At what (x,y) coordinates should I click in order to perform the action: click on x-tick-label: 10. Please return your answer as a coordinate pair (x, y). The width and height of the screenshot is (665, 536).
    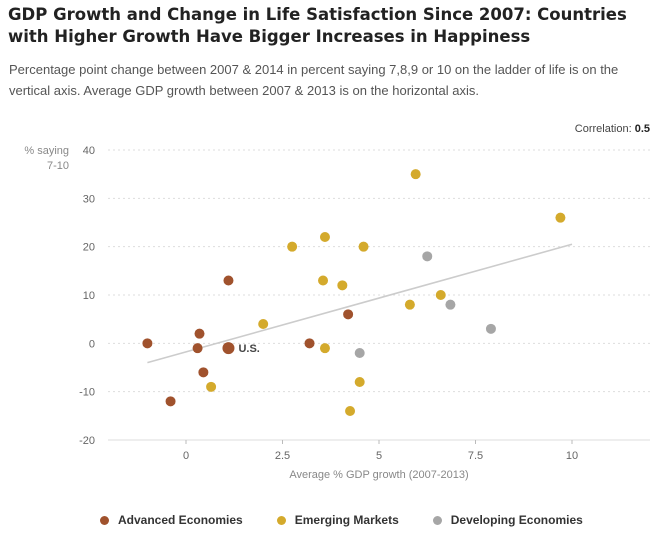
    Looking at the image, I should click on (572, 456).